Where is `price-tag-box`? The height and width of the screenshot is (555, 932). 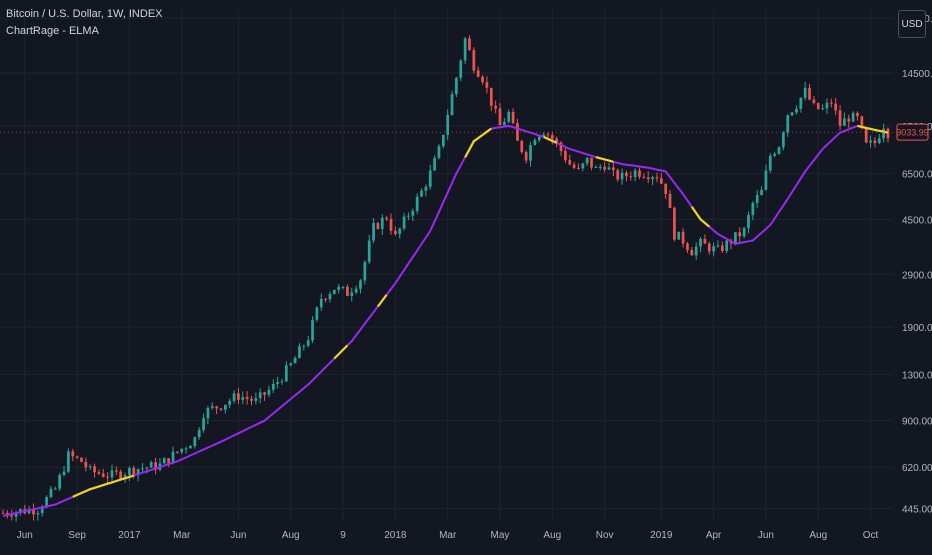
price-tag-box is located at coordinates (912, 132).